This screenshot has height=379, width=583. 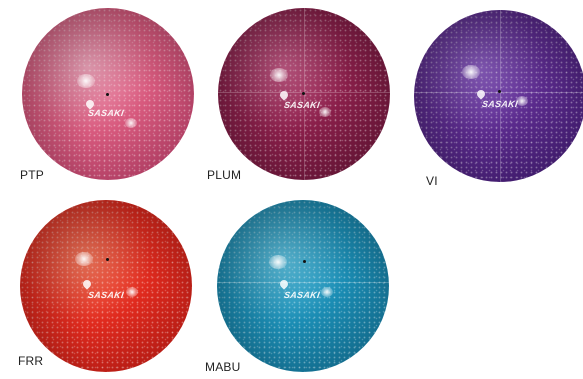 What do you see at coordinates (106, 286) in the screenshot?
I see `ball-frr: SASAKI` at bounding box center [106, 286].